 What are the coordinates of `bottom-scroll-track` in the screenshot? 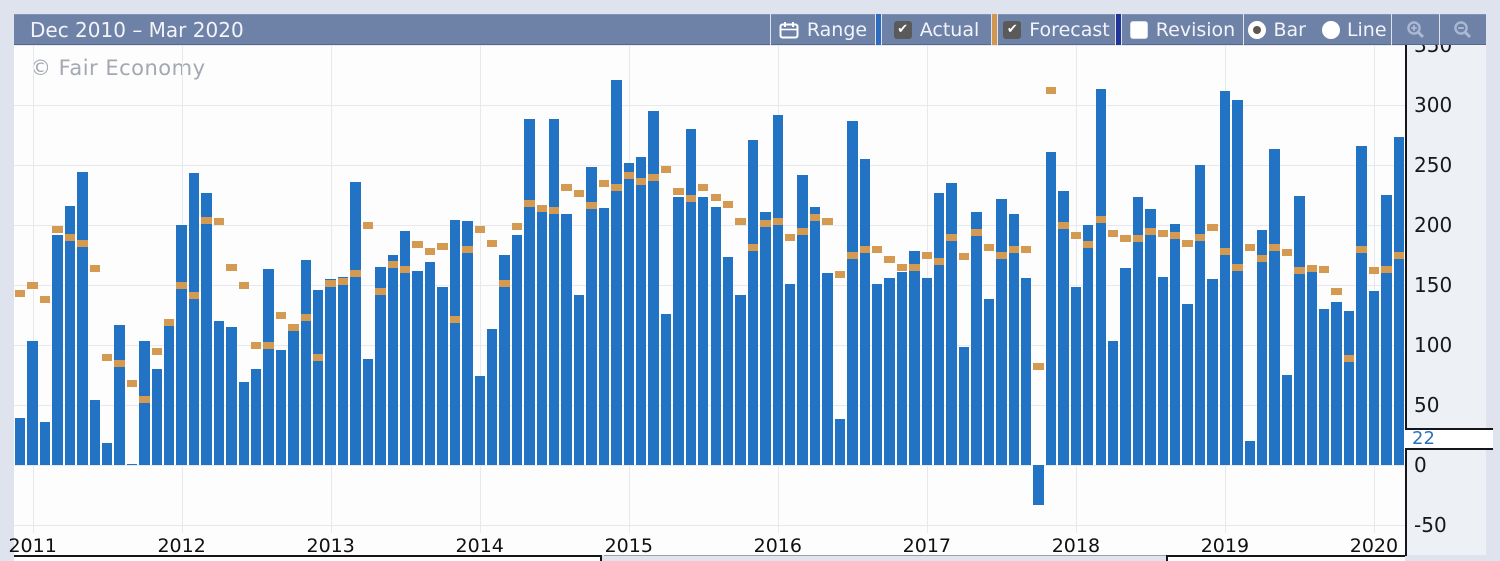 It's located at (885, 558).